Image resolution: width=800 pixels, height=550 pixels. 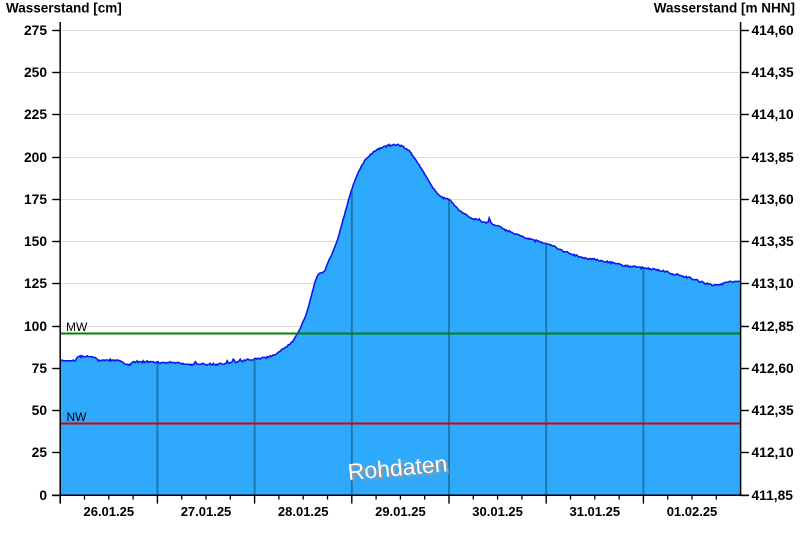 What do you see at coordinates (773, 157) in the screenshot?
I see `svg-text: 413,85` at bounding box center [773, 157].